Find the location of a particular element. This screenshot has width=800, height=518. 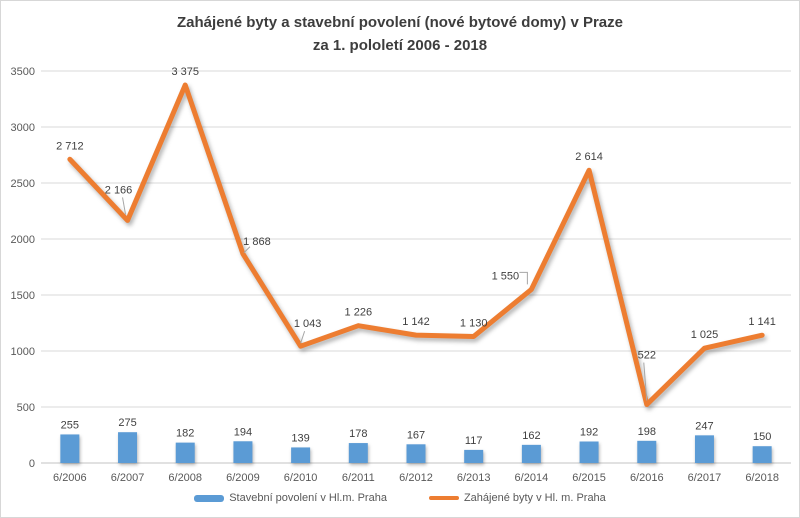

x-axis-tick-label: 6/2008 is located at coordinates (185, 478).